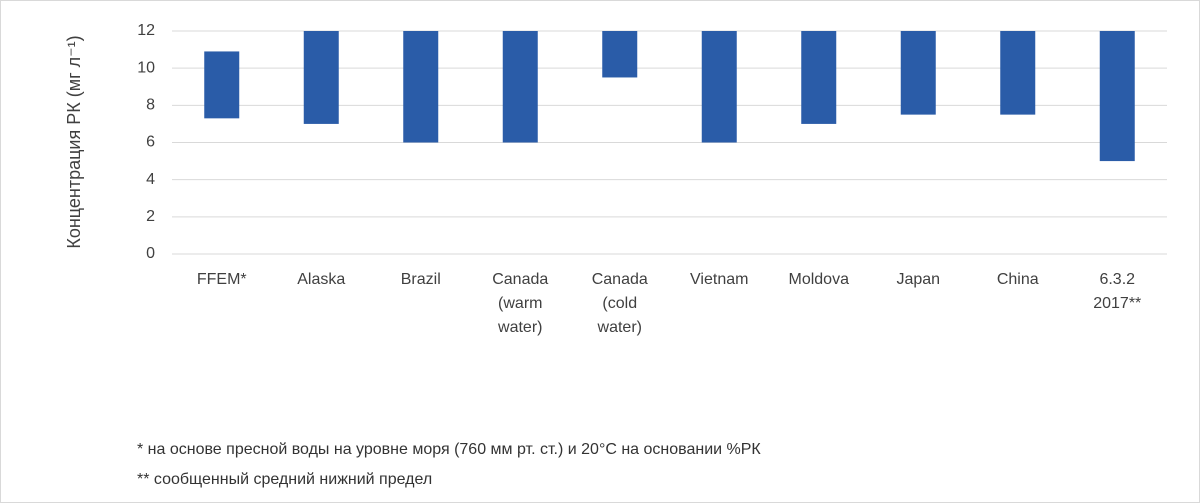  I want to click on x-tick-label: Alaska, so click(321, 279).